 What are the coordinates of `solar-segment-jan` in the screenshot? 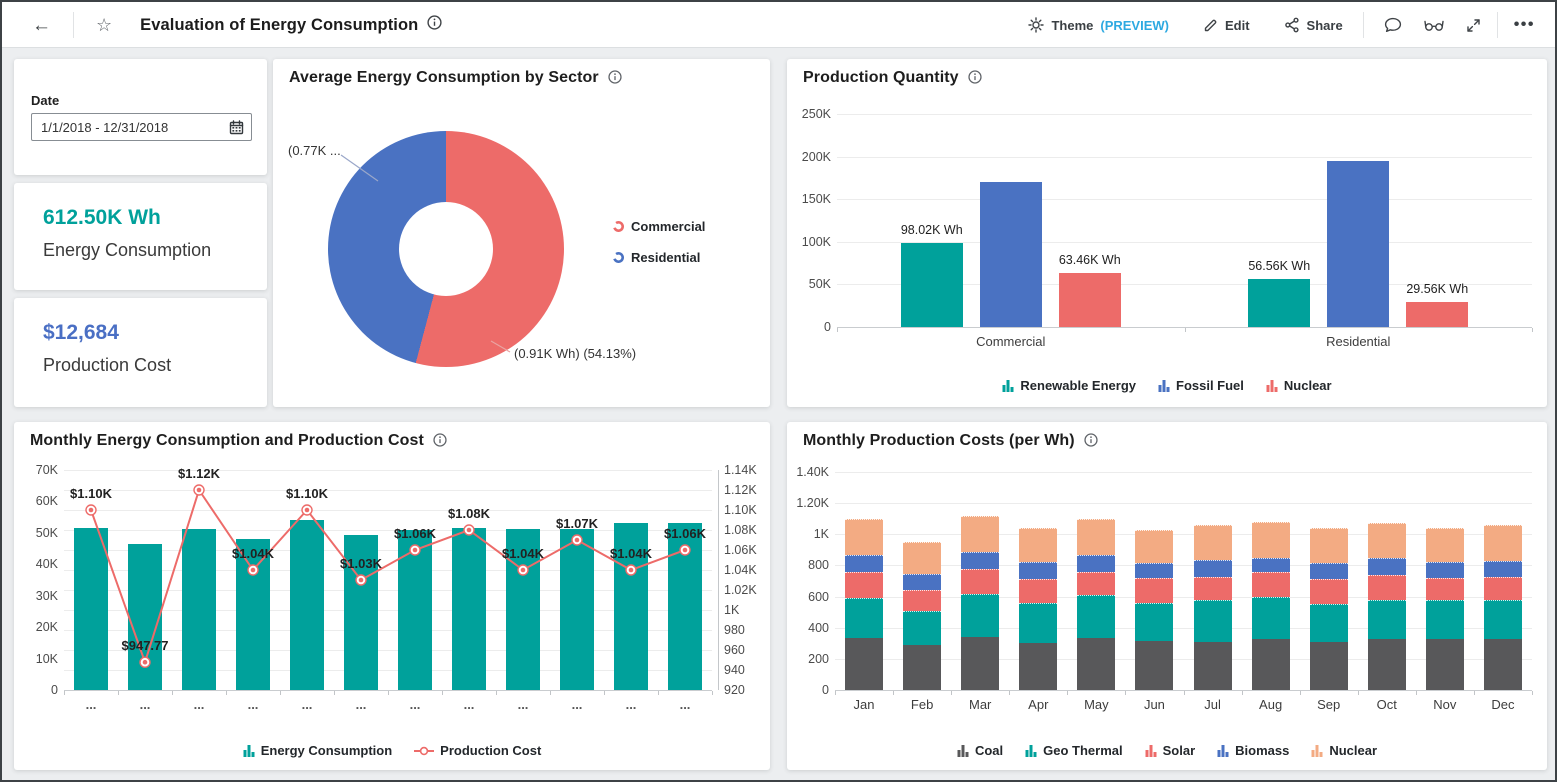 It's located at (864, 585).